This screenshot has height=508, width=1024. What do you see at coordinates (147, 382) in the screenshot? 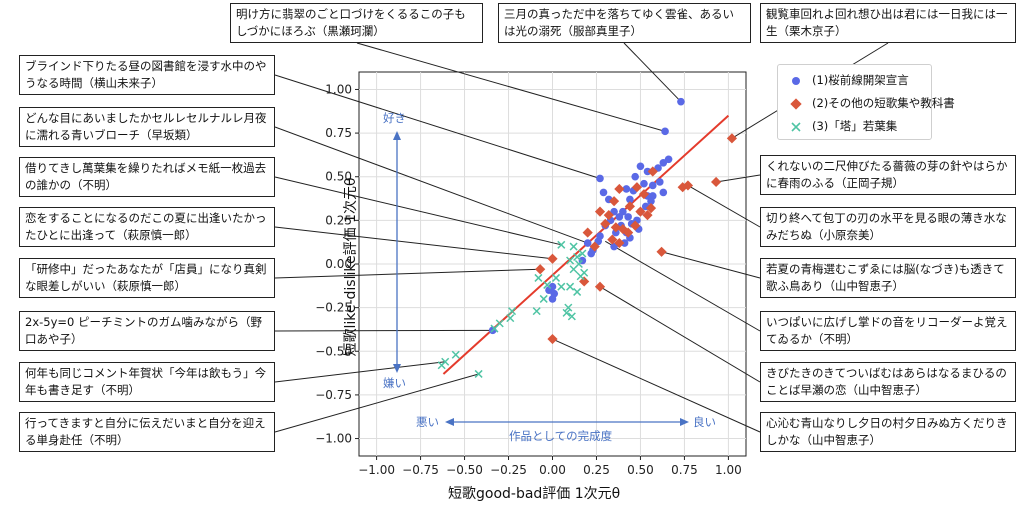
I see `callout-box: 何年も同じコメント年賀状「今年は飲もう」今年も書き足す（不明）` at bounding box center [147, 382].